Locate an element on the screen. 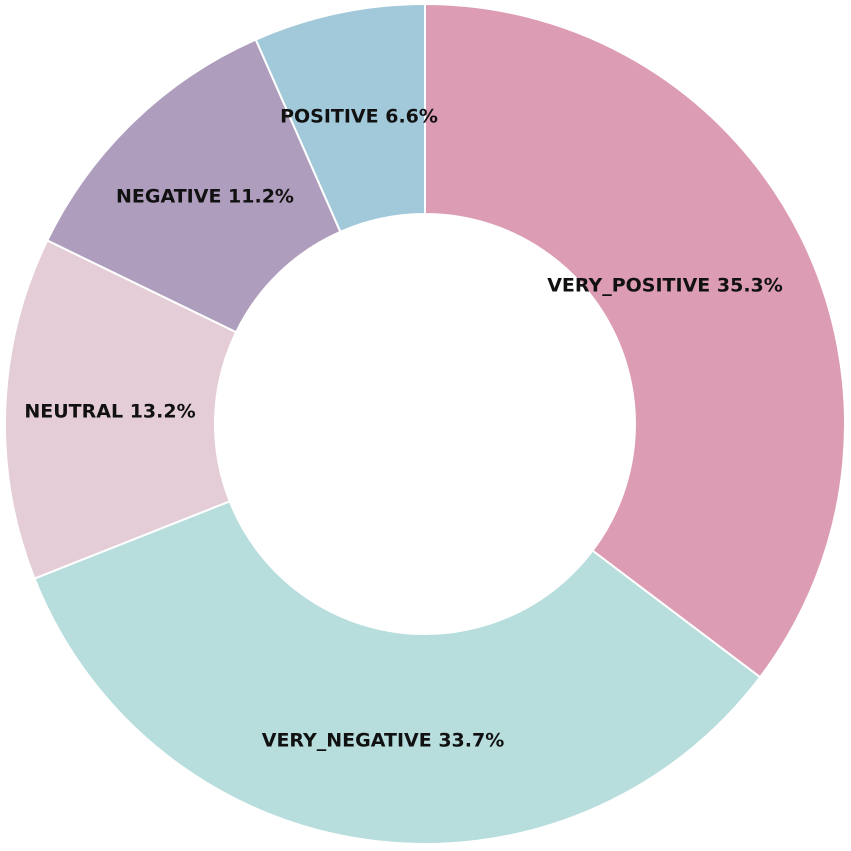  slice-neutral is located at coordinates (121, 409).